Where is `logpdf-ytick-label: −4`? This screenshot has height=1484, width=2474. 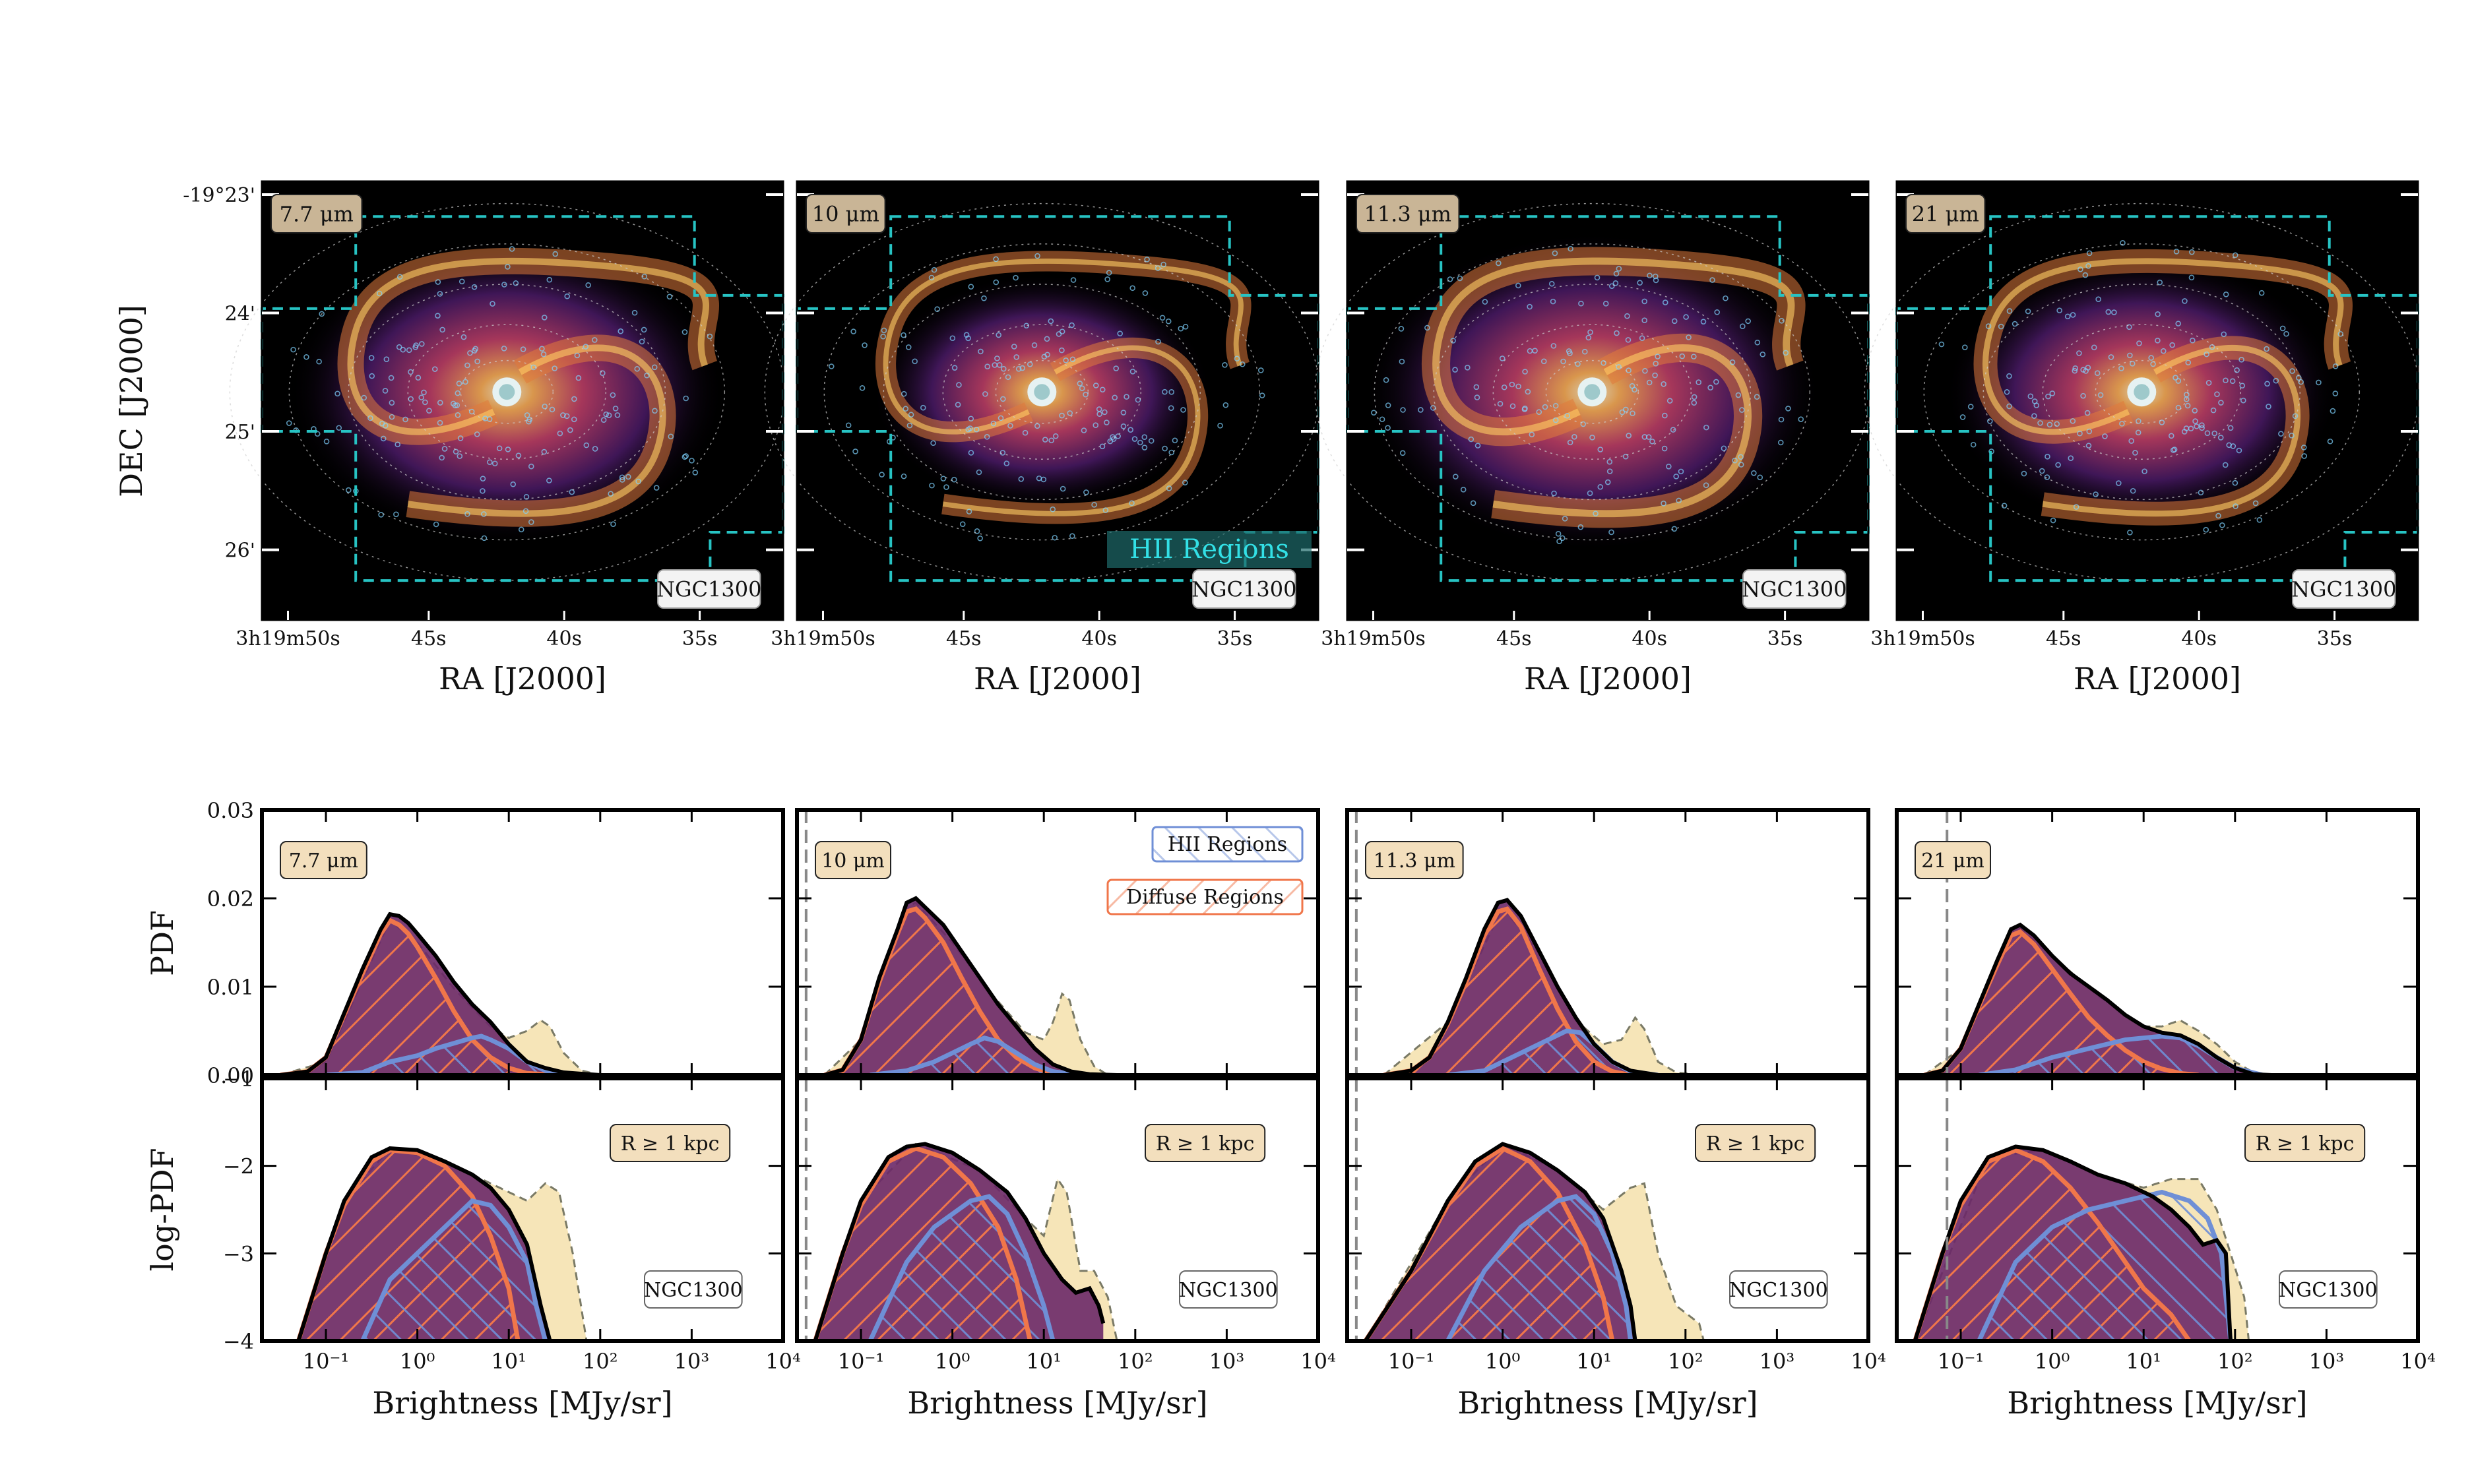 logpdf-ytick-label: −4 is located at coordinates (238, 1342).